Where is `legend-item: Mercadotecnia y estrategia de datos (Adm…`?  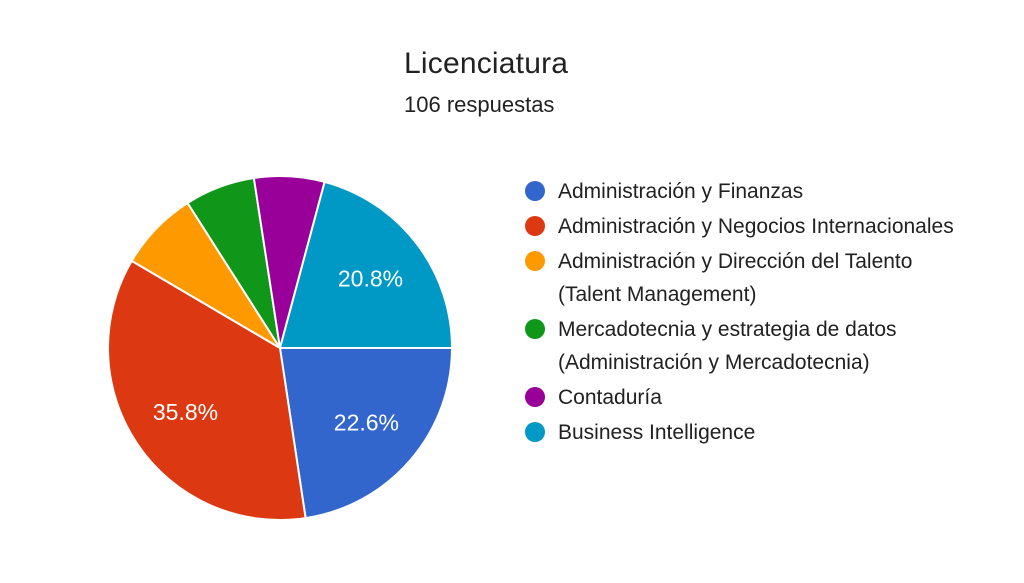 legend-item: Mercadotecnia y estrategia de datos (Adm… is located at coordinates (741, 346).